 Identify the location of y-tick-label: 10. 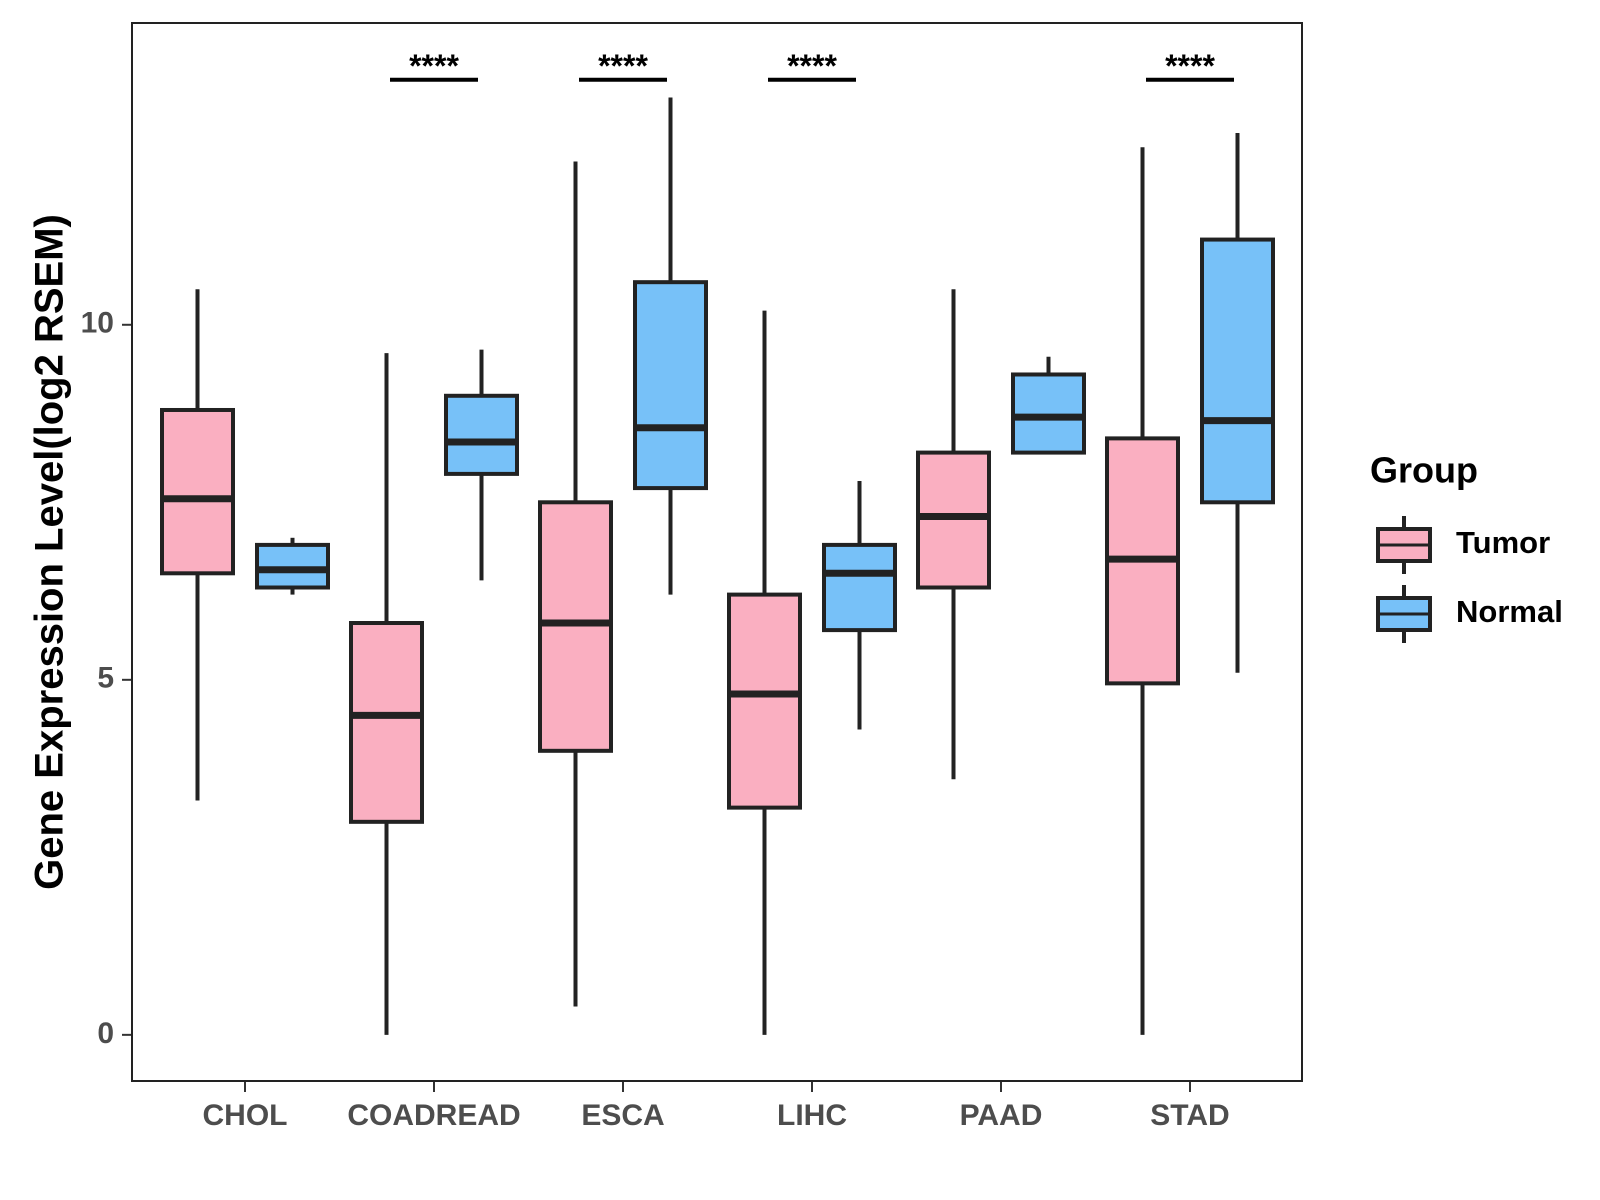
(97, 323).